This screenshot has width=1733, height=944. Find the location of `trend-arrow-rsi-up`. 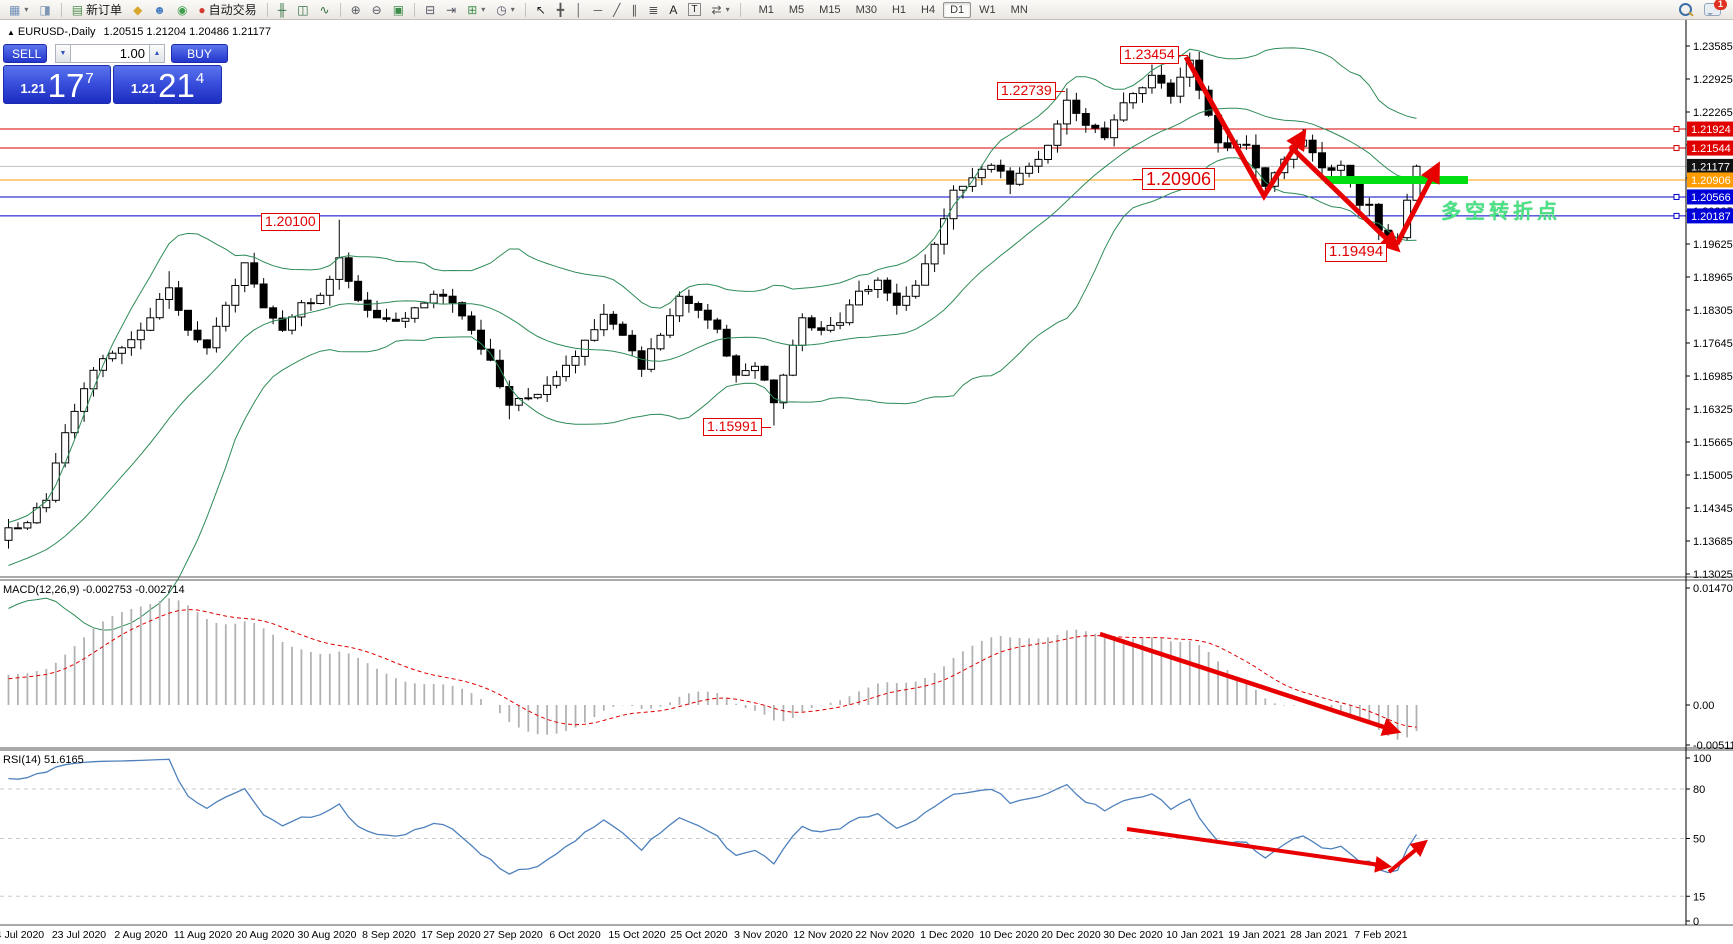

trend-arrow-rsi-up is located at coordinates (1407, 856).